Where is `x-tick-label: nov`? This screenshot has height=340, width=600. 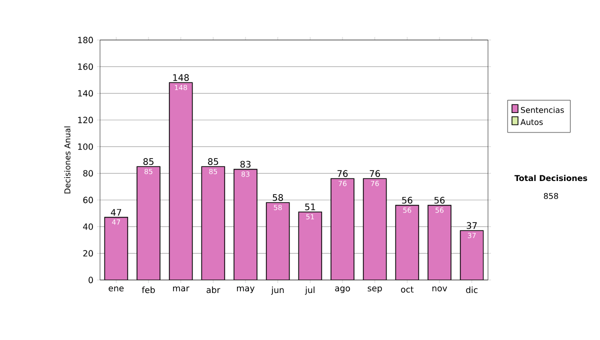 x-tick-label: nov is located at coordinates (440, 289).